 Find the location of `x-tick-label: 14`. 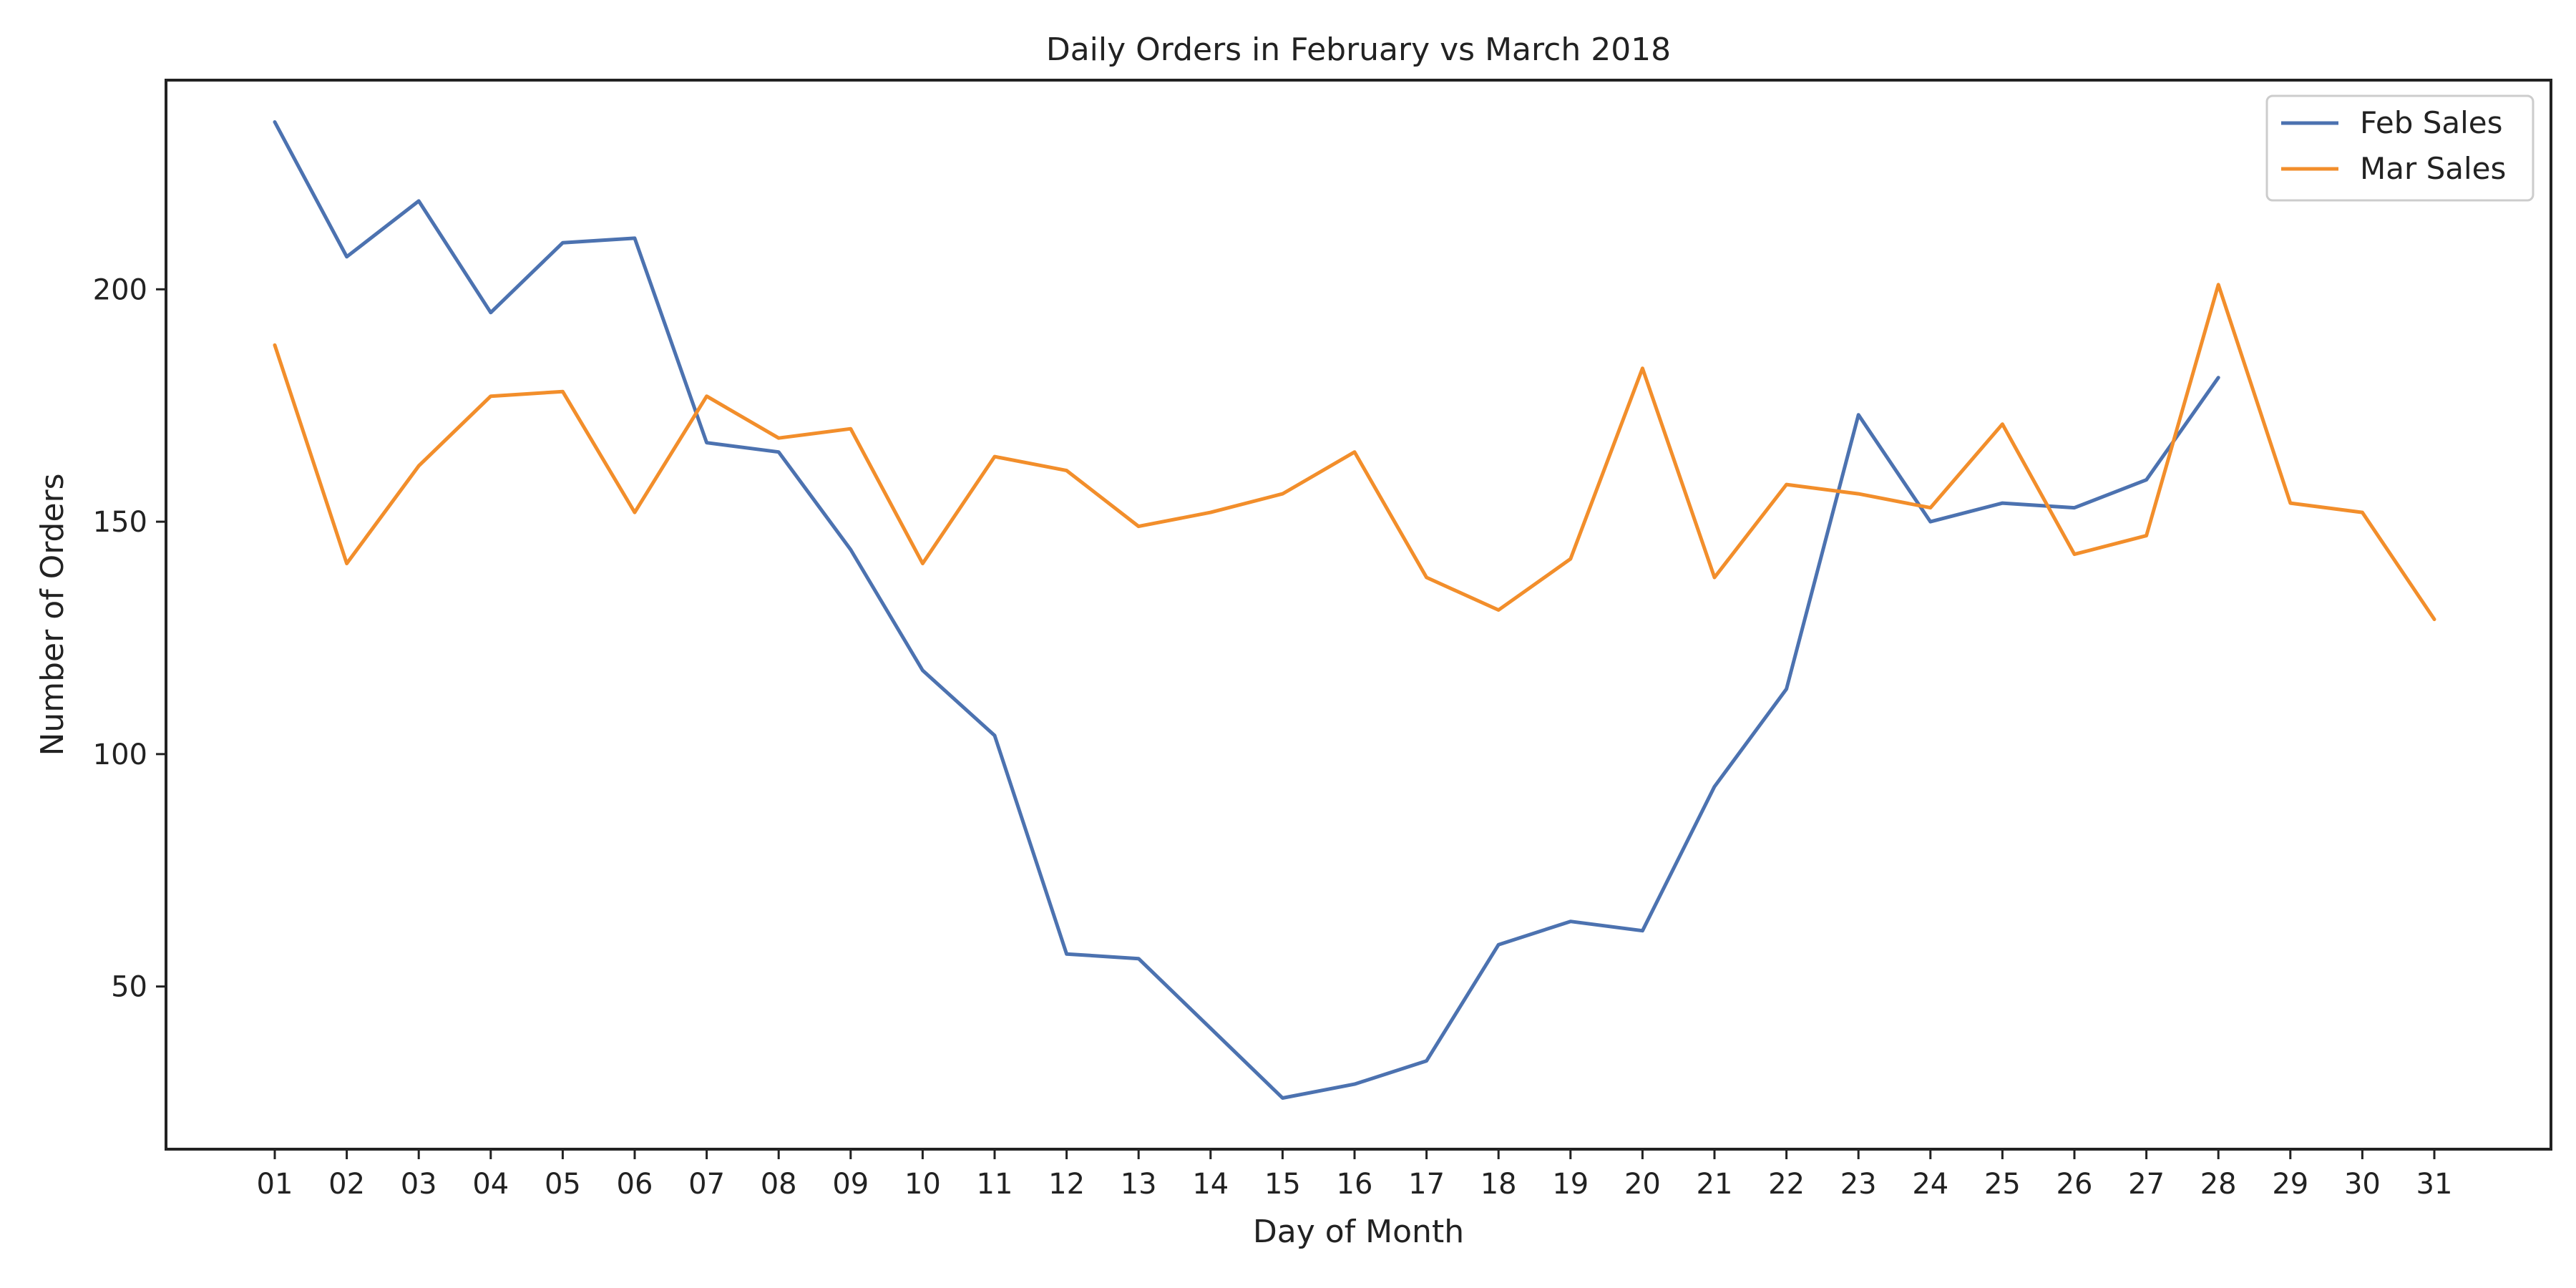

x-tick-label: 14 is located at coordinates (1210, 1184).